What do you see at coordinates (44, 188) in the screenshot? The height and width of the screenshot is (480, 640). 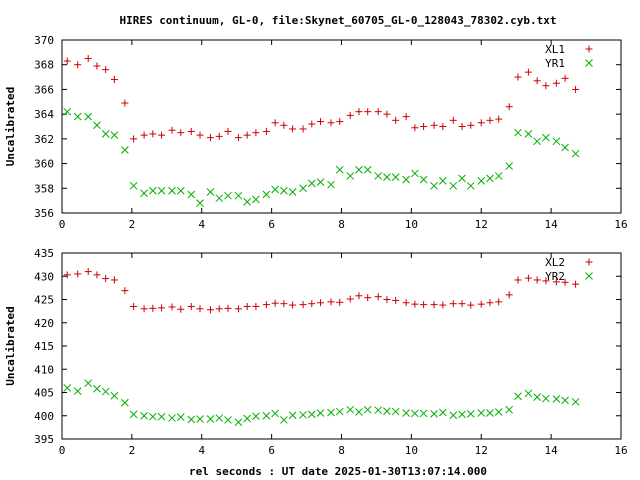 I see `y-tick-label: 358` at bounding box center [44, 188].